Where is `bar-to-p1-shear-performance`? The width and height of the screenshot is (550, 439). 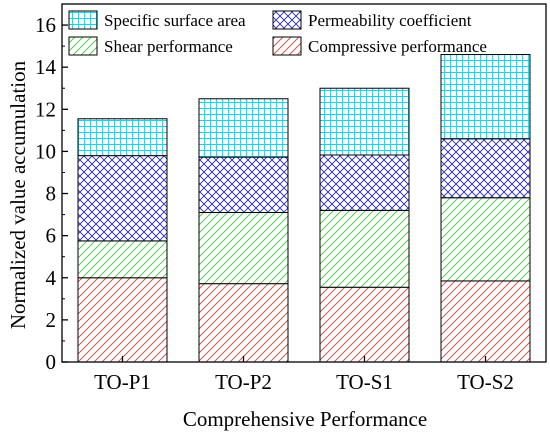
bar-to-p1-shear-performance is located at coordinates (122, 259).